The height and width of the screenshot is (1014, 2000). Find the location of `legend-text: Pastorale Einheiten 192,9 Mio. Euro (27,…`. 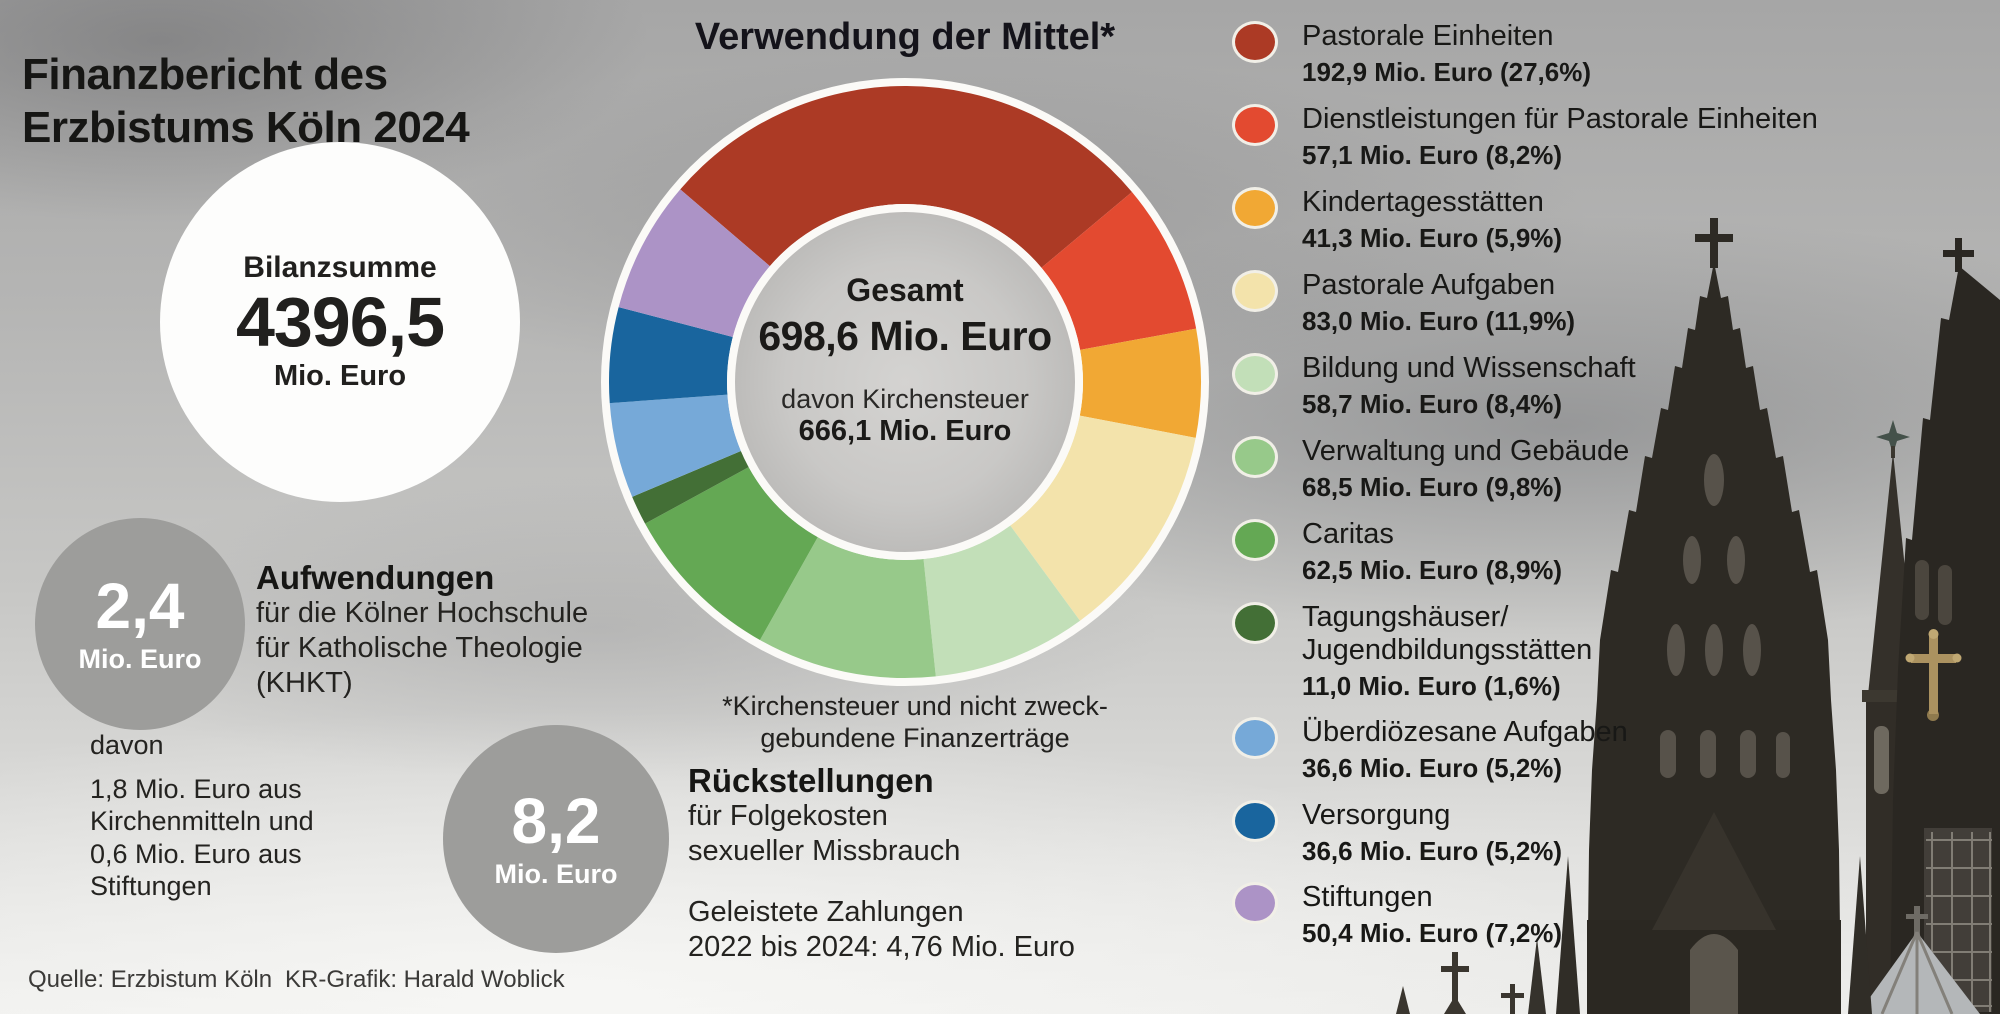

legend-text: Pastorale Einheiten 192,9 Mio. Euro (27,… is located at coordinates (1446, 54).